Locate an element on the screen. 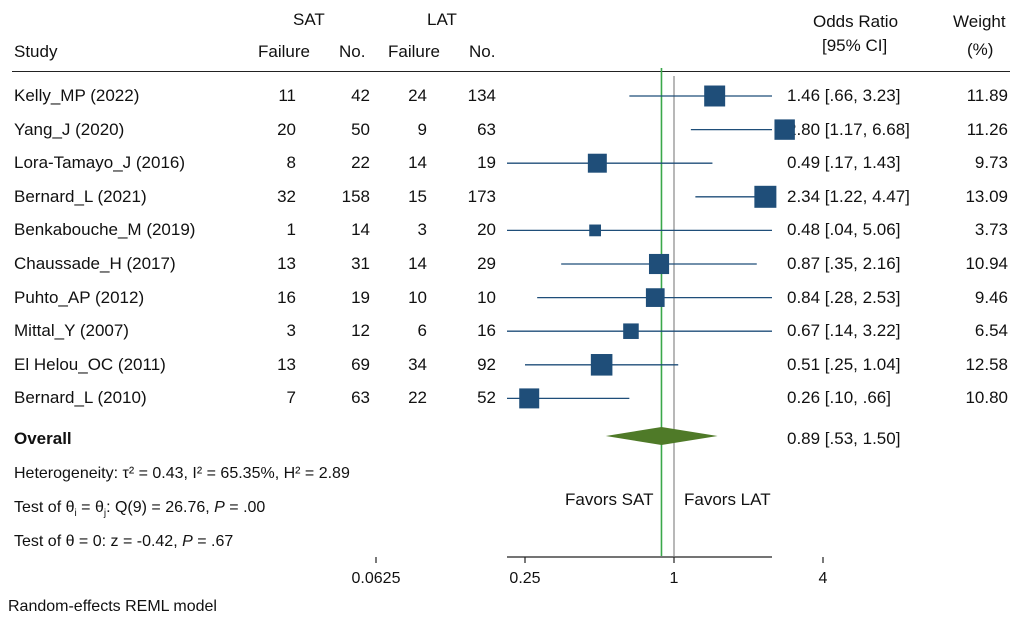 The image size is (1020, 621). weight-value: 13.09 is located at coordinates (986, 196).